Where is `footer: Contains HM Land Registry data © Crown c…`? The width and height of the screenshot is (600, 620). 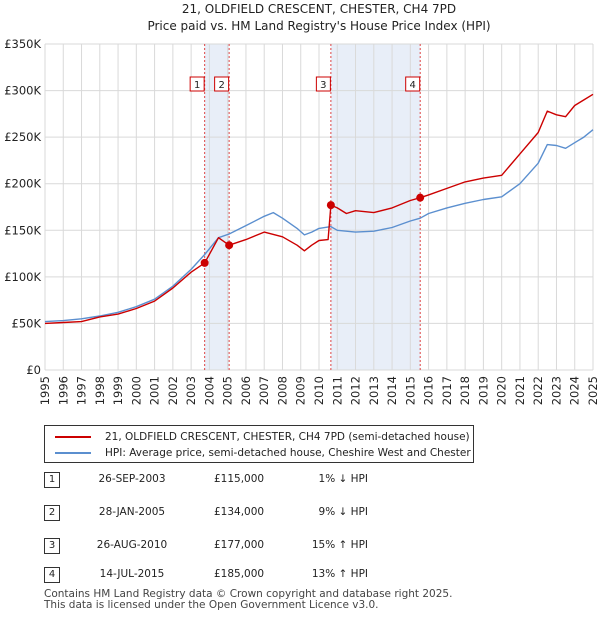
footer: Contains HM Land Registry data © Crown c… is located at coordinates (248, 600).